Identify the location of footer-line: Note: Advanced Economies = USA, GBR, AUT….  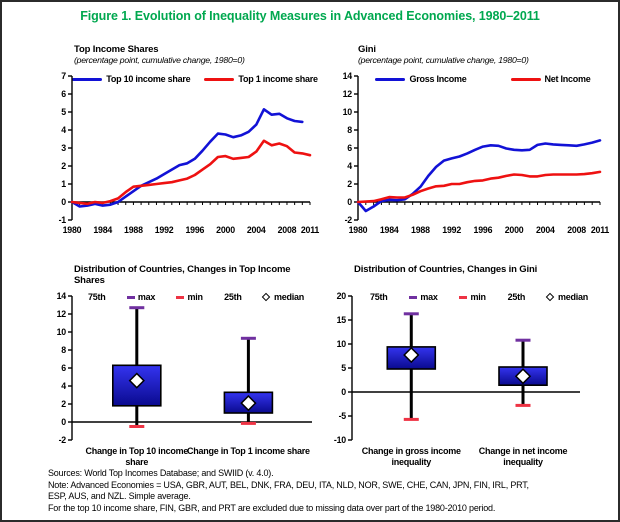
(288, 484).